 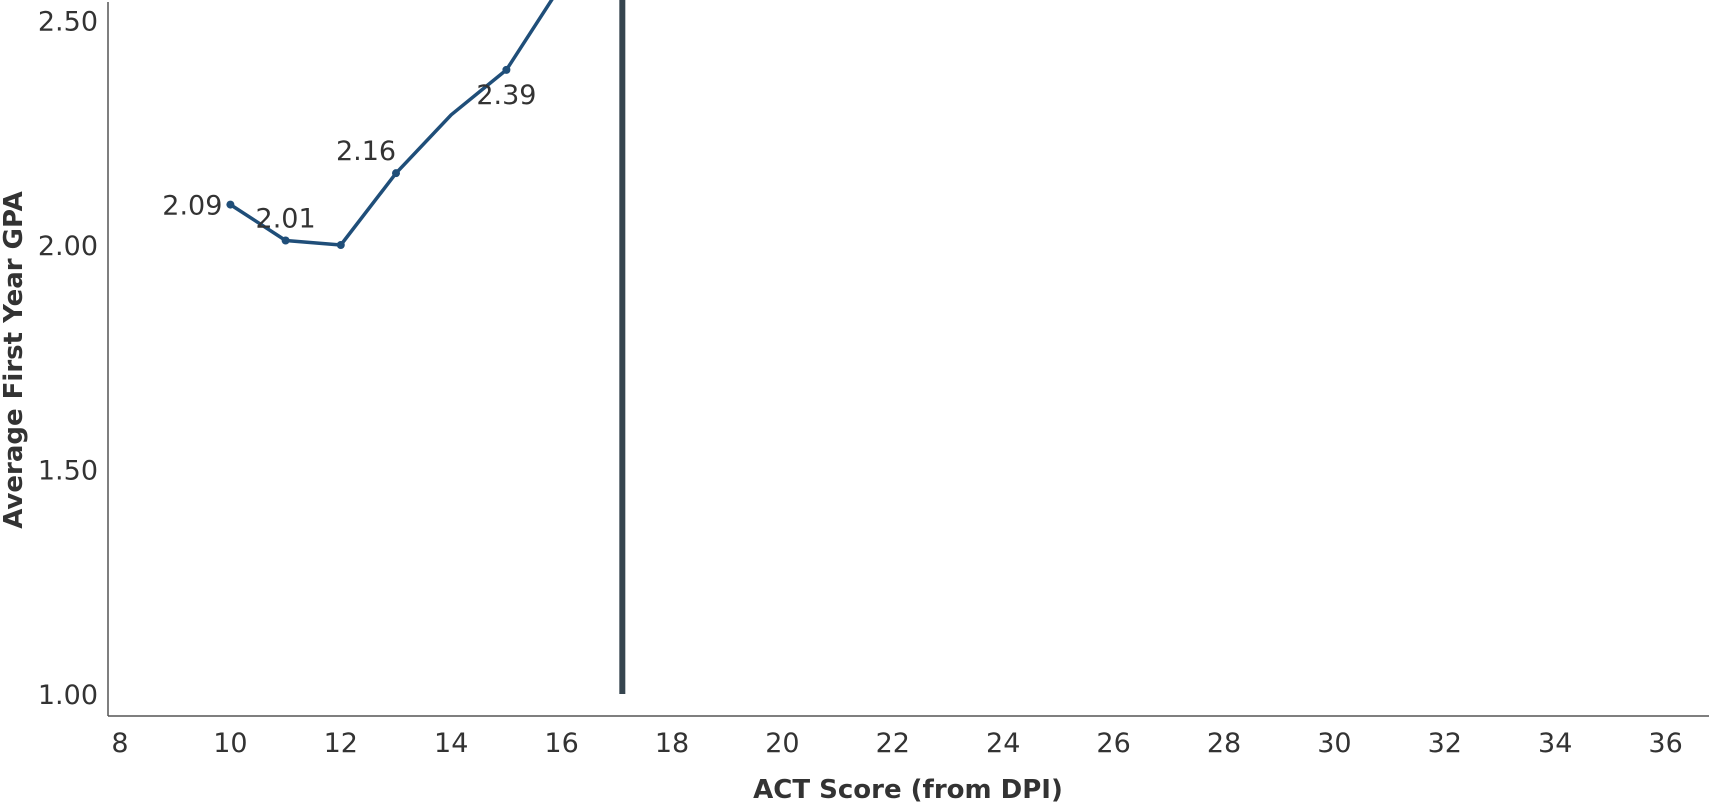 What do you see at coordinates (192, 206) in the screenshot?
I see `data-label: 2.09` at bounding box center [192, 206].